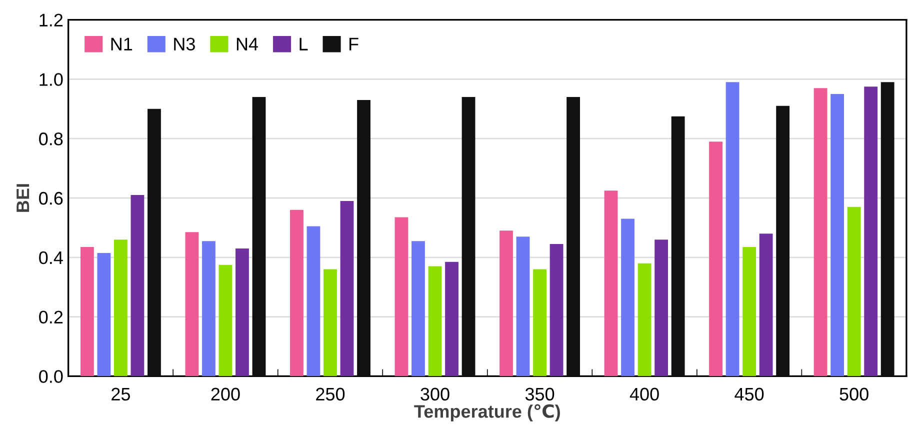  What do you see at coordinates (854, 394) in the screenshot?
I see `x-tick-label: 500` at bounding box center [854, 394].